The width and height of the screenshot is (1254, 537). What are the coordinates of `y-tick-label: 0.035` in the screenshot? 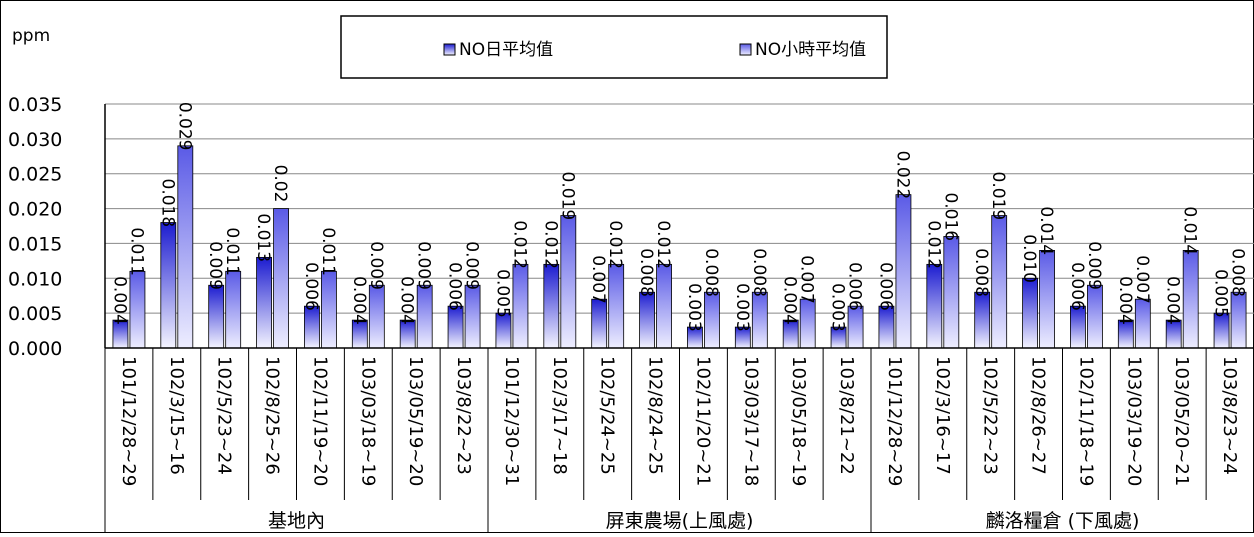 It's located at (35, 105).